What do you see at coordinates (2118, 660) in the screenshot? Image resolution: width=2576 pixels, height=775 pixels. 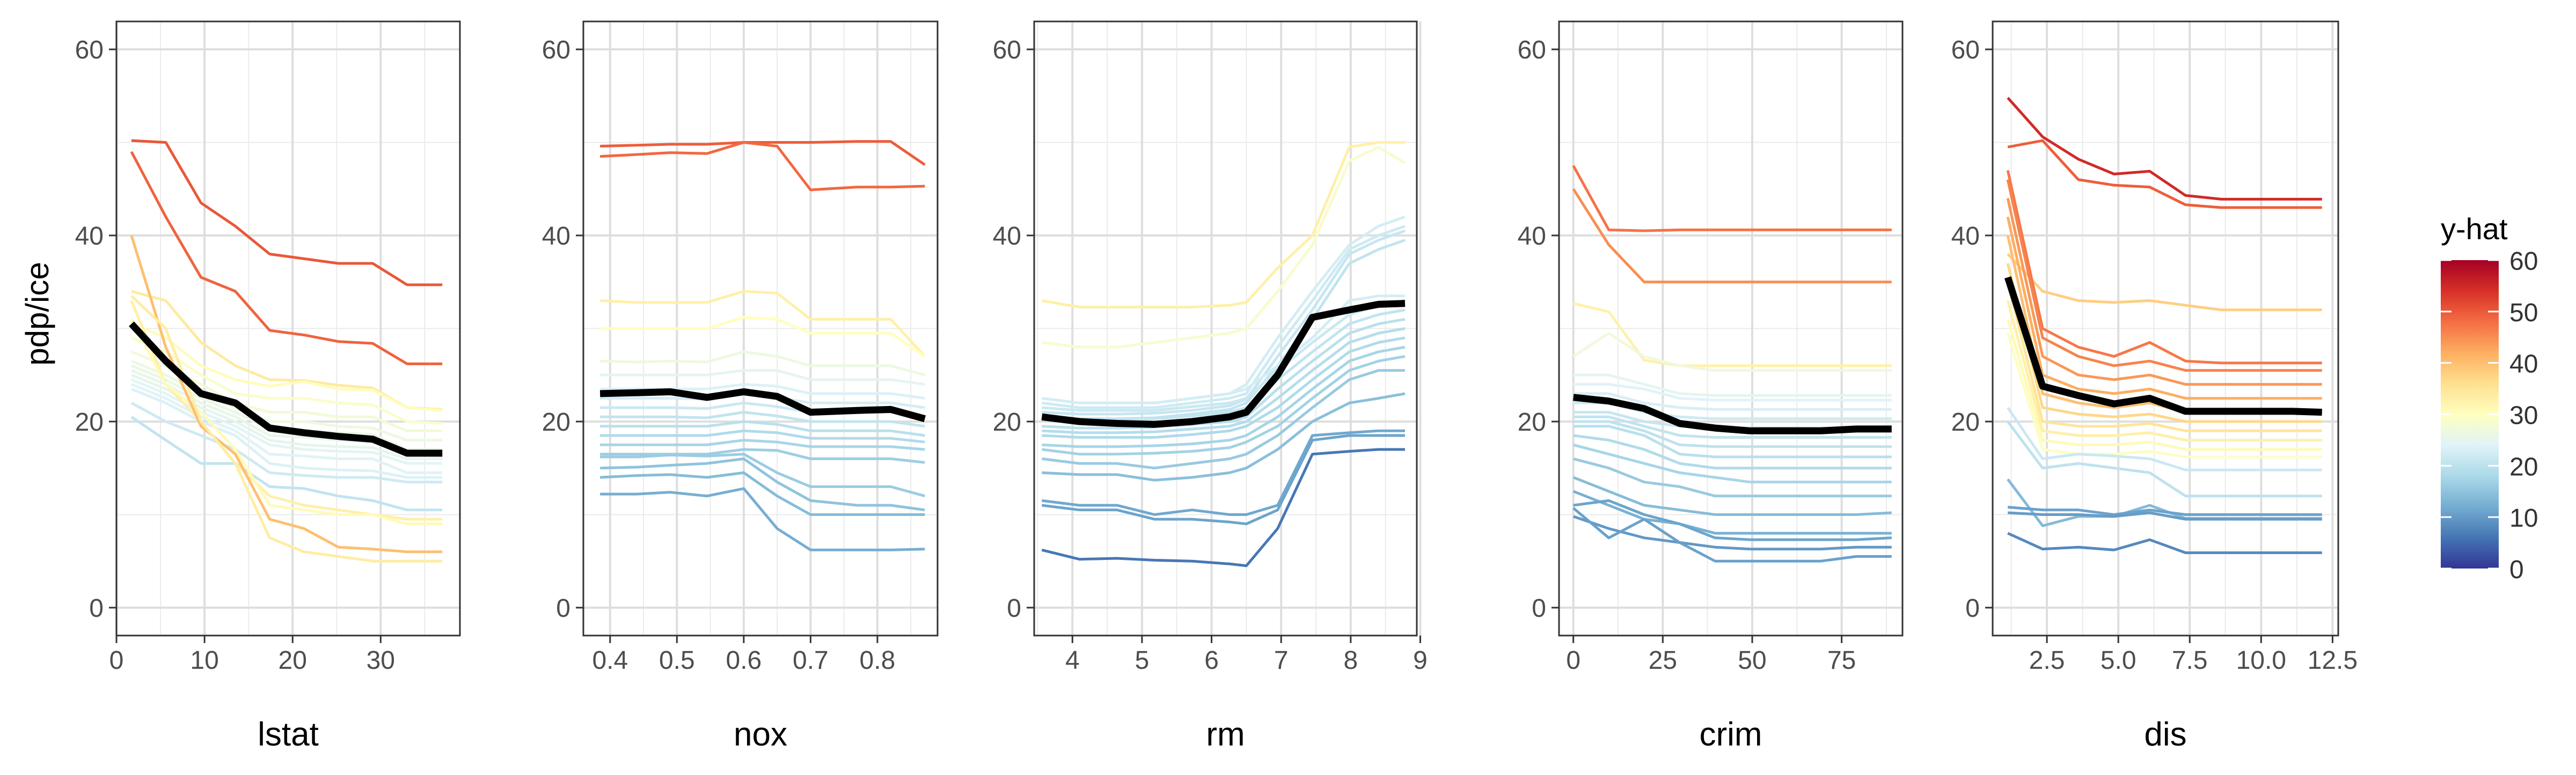 I see `x-tick-label: 5.0` at bounding box center [2118, 660].